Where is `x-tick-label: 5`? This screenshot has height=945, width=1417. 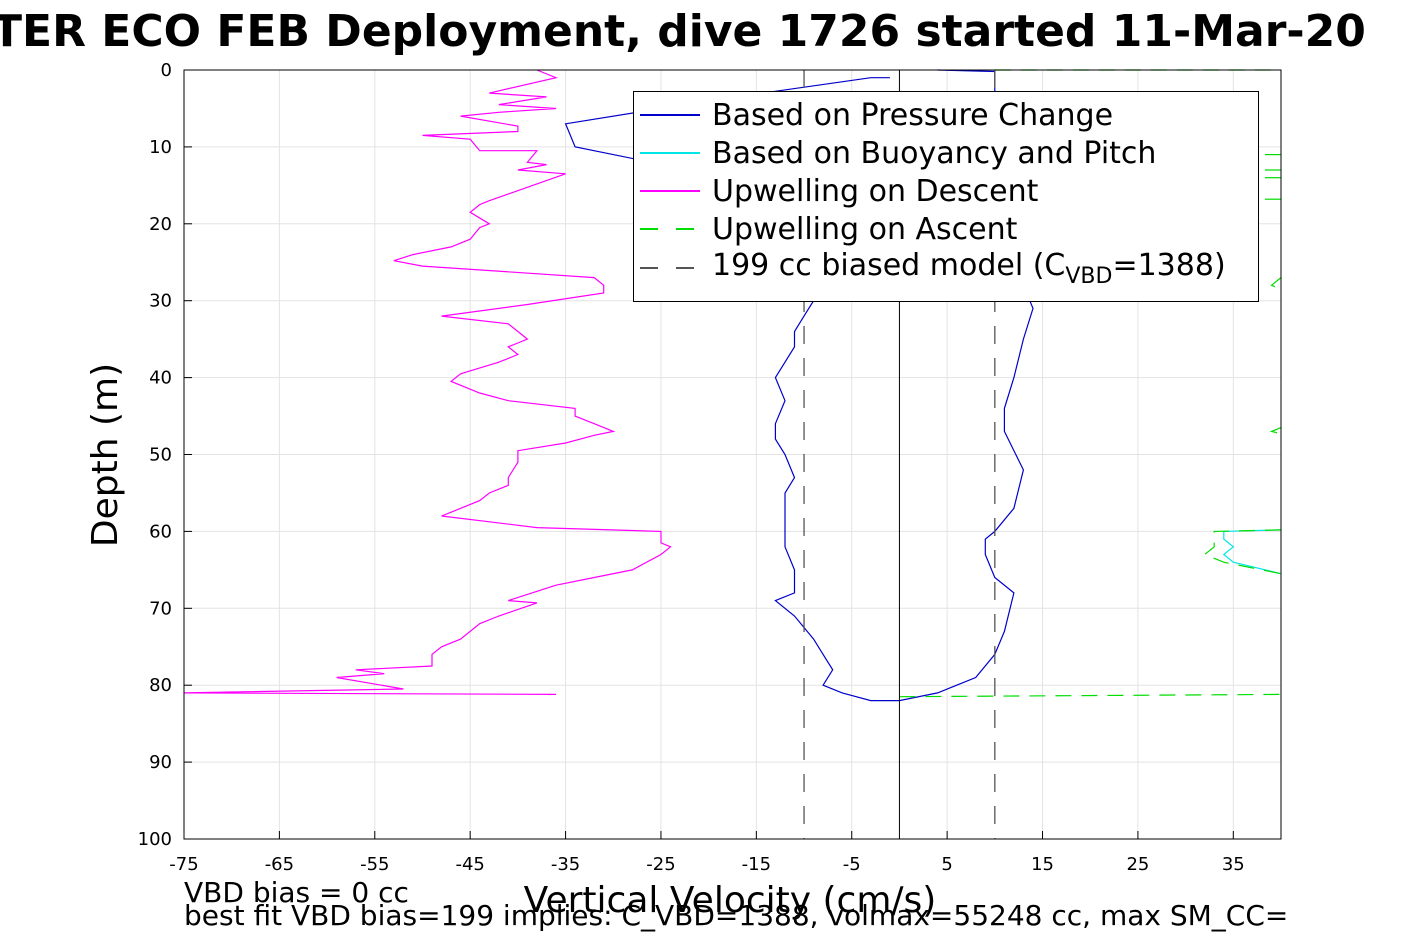 x-tick-label: 5 is located at coordinates (946, 864).